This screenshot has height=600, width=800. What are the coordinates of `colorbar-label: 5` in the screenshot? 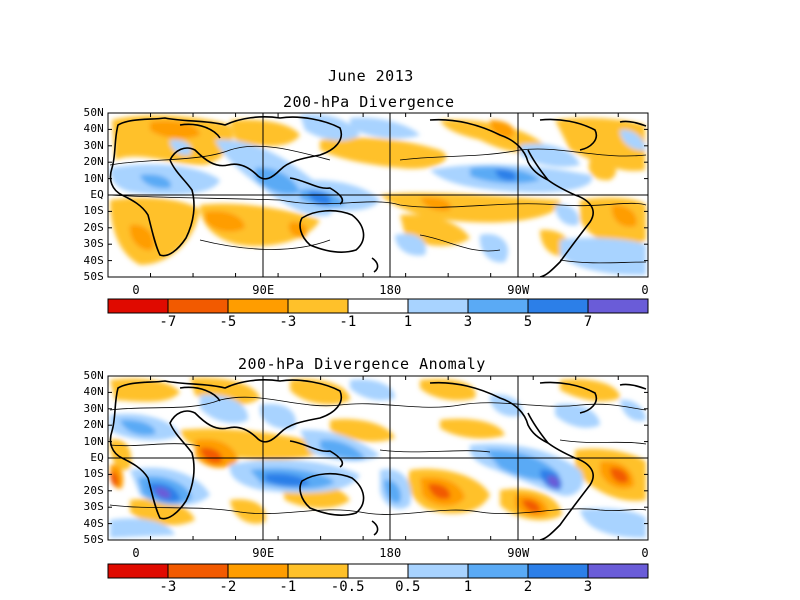 It's located at (528, 322).